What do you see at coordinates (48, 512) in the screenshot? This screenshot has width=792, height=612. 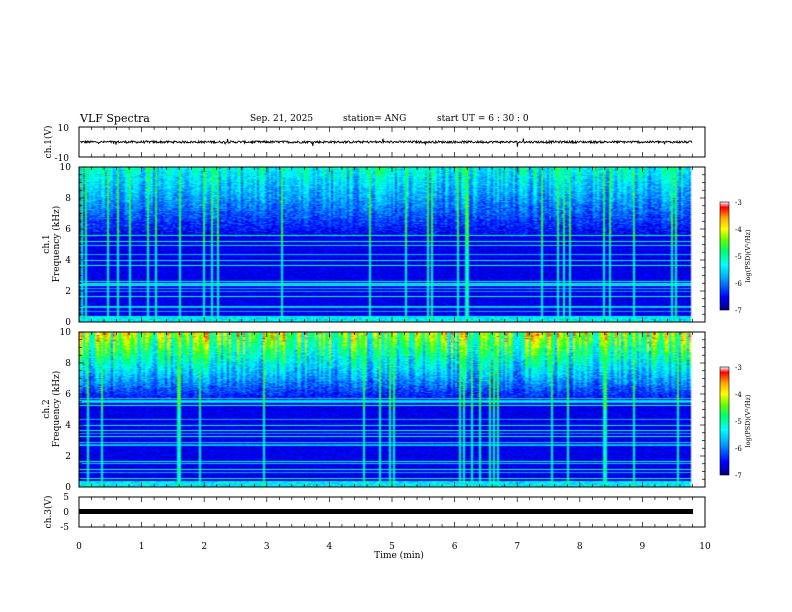 I see `ch3-ylabel: ch.3(V)` at bounding box center [48, 512].